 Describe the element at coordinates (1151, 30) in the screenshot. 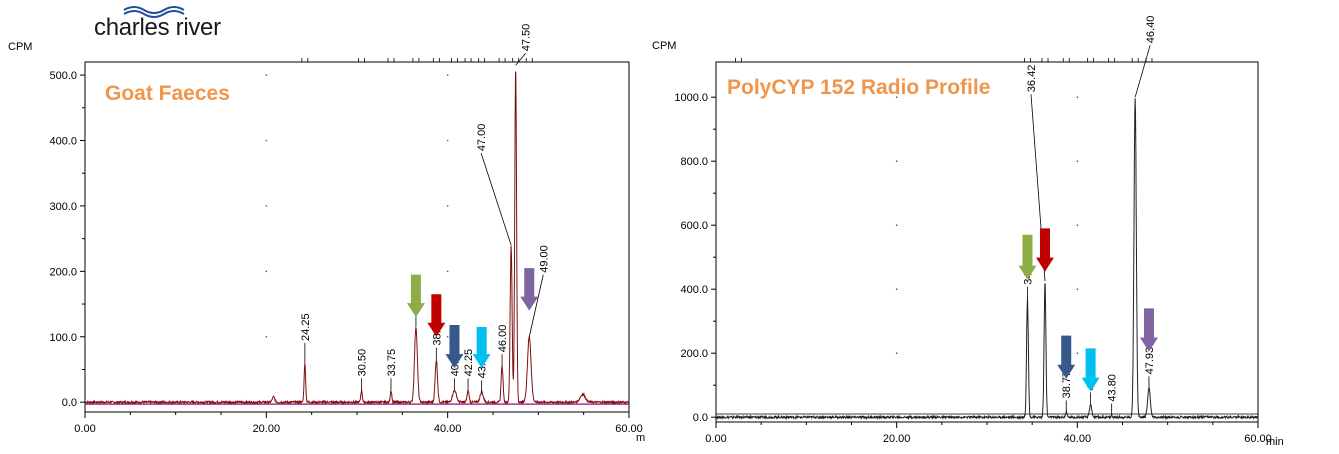

I see `peak-label: 46.40` at that location.